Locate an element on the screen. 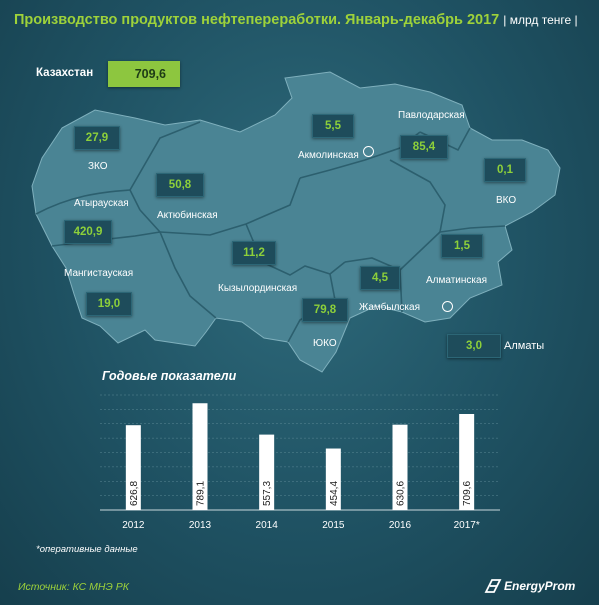  chart-bar-2016 is located at coordinates (400, 467).